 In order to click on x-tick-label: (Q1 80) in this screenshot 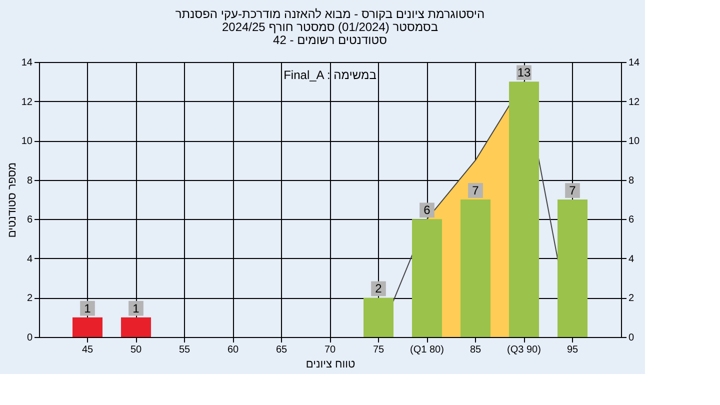, I will do `click(427, 350)`.